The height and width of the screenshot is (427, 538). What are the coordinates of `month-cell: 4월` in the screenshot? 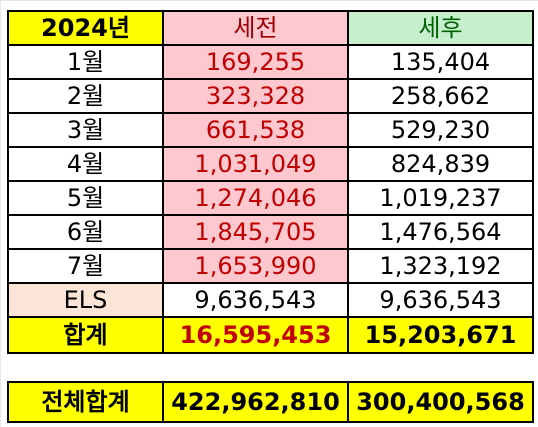 It's located at (85, 164).